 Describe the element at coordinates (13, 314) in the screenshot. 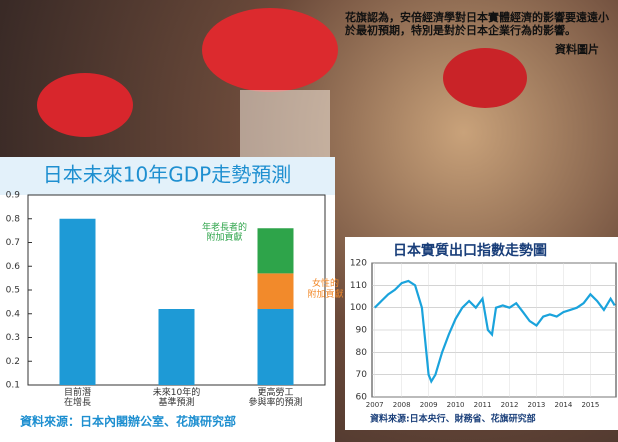

I see `y-tick-label: 0.4` at that location.